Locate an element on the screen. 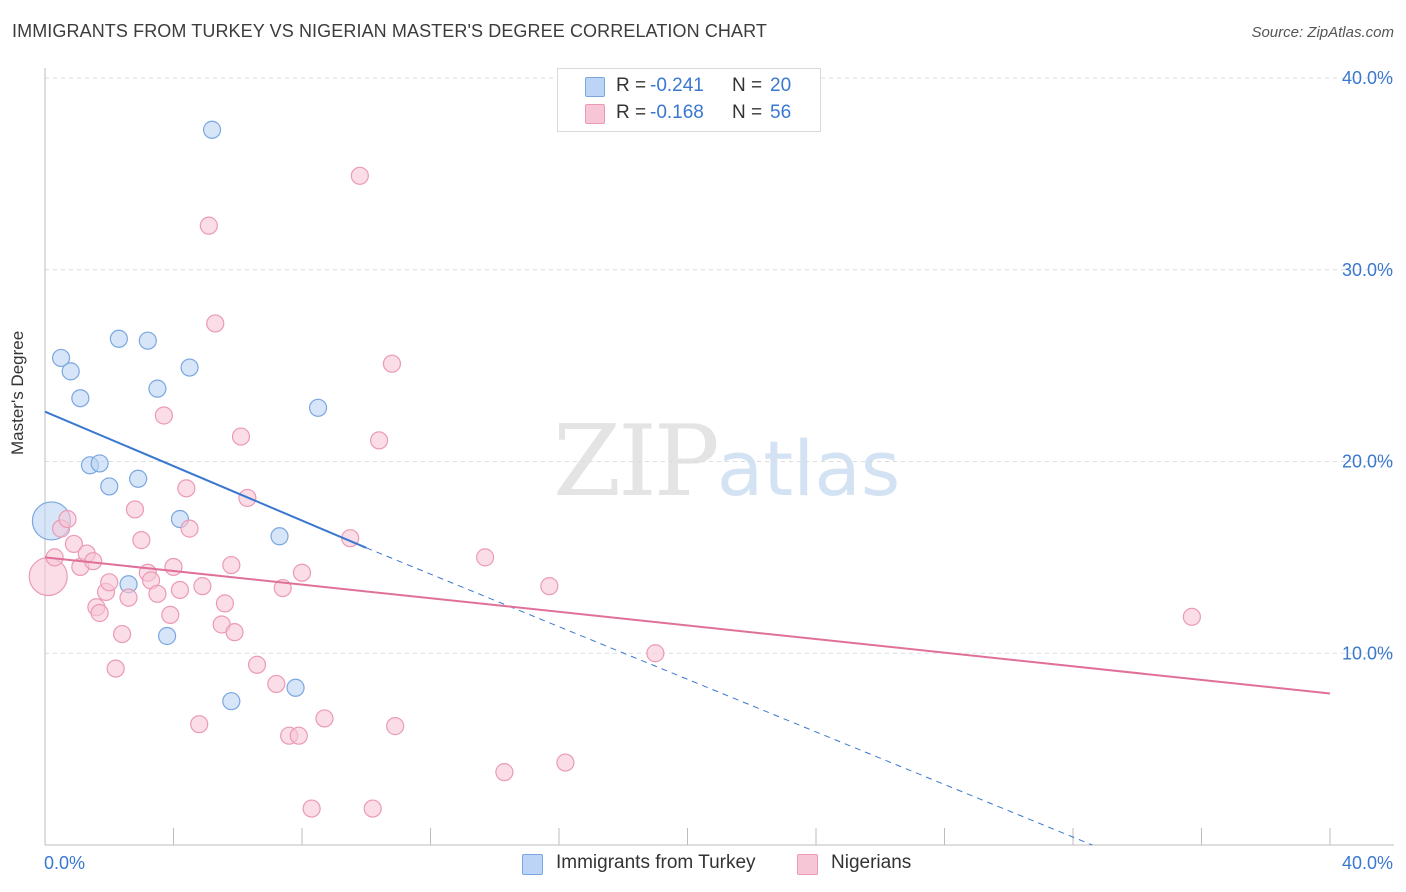  n-value: 20 is located at coordinates (781, 85).